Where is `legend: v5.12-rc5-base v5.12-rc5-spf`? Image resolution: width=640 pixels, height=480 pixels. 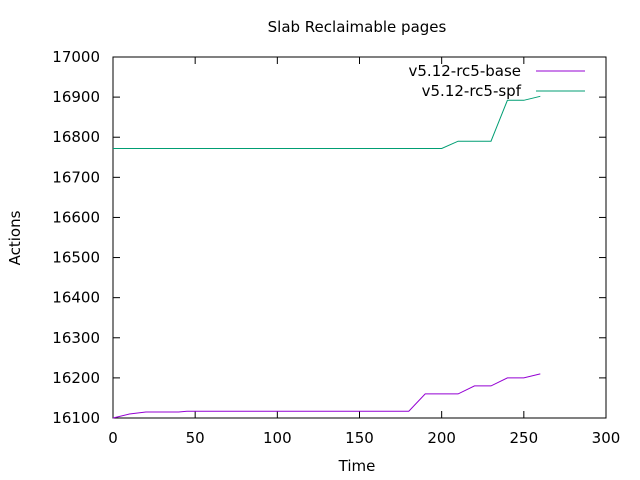 legend: v5.12-rc5-base v5.12-rc5-spf is located at coordinates (497, 81).